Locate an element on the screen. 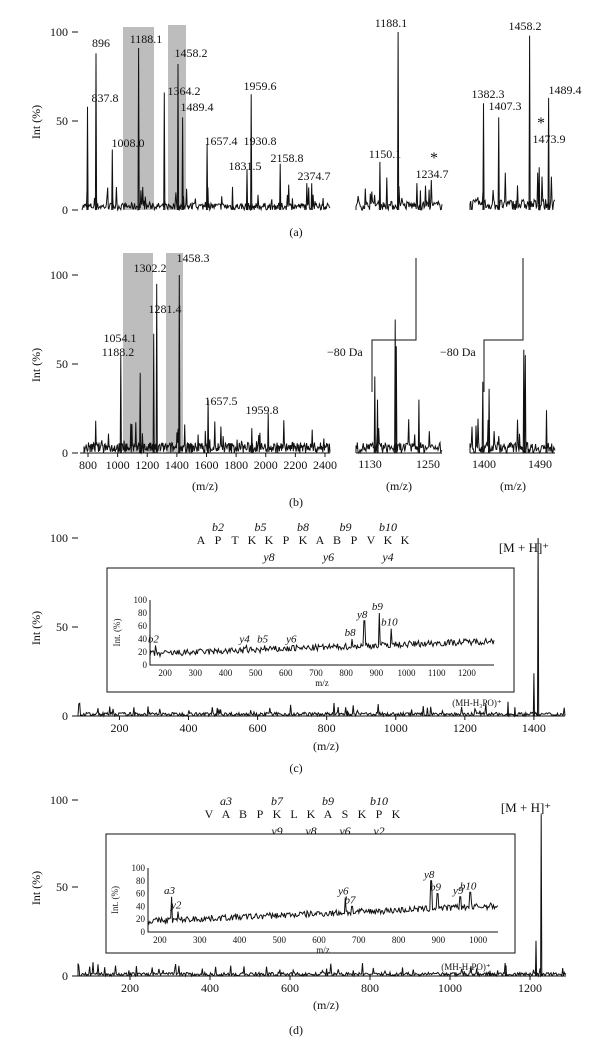  seqC-b-ion-b10: b10 is located at coordinates (388, 527).